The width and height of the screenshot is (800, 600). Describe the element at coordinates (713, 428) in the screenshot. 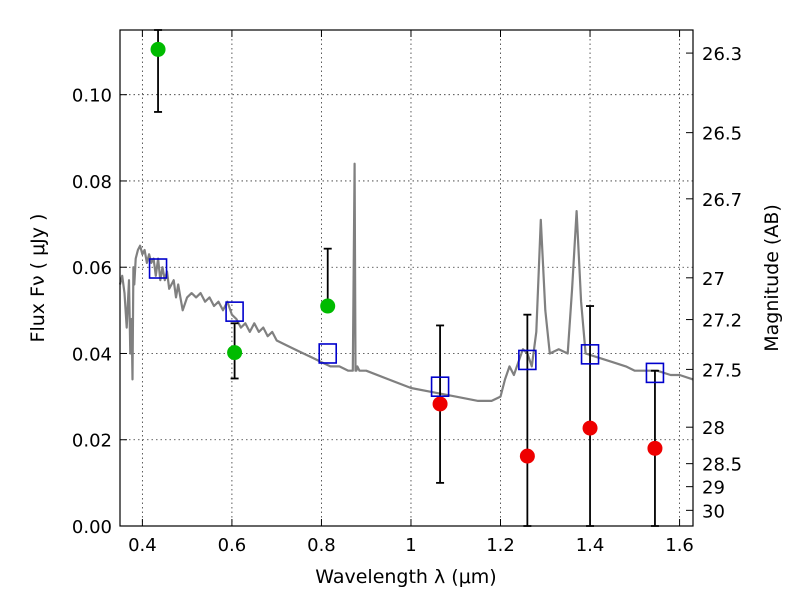

I see `y2-tick-label: 28` at that location.